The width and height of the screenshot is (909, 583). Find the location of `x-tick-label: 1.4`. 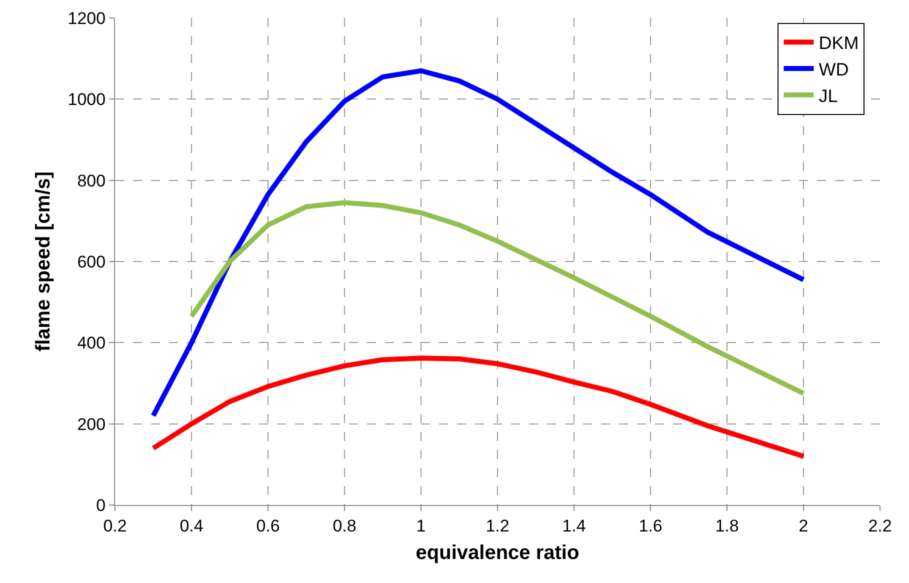

x-tick-label: 1.4 is located at coordinates (574, 526).